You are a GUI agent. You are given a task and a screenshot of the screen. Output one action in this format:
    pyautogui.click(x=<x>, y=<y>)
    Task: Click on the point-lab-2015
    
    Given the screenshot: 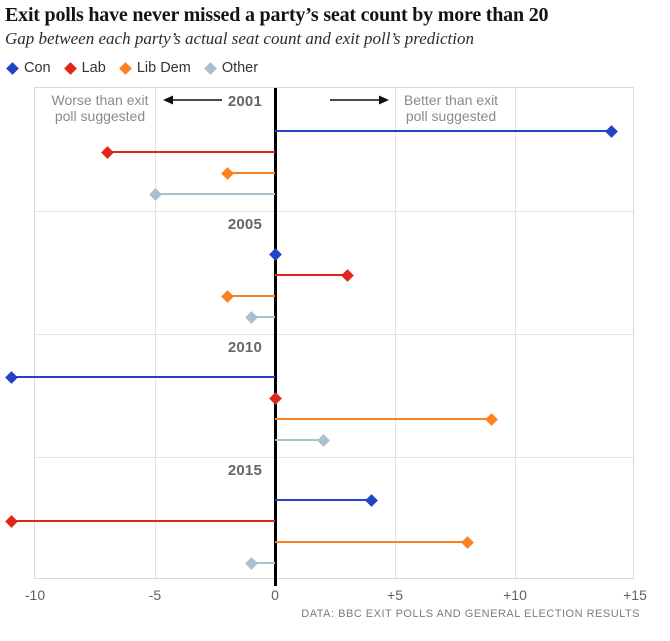 What is the action you would take?
    pyautogui.click(x=11, y=521)
    